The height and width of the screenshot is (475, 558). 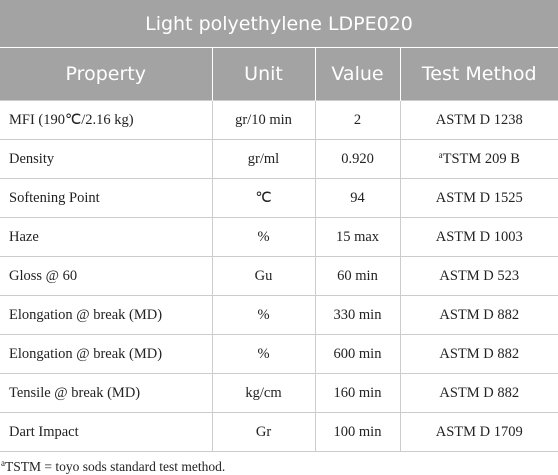 I want to click on header-row: Property Unit Value Test Method, so click(x=279, y=74).